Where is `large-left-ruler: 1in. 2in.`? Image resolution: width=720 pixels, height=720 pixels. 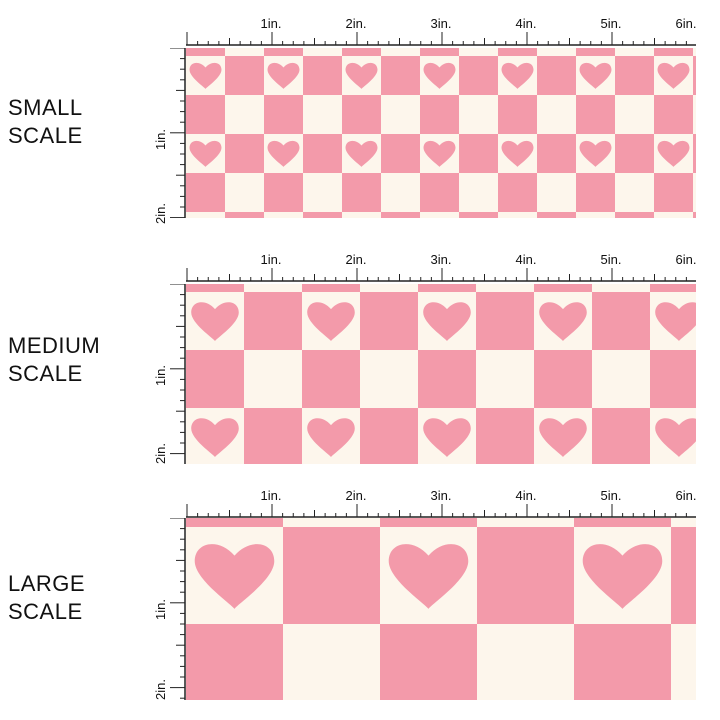 large-left-ruler: 1in. 2in. is located at coordinates (168, 609).